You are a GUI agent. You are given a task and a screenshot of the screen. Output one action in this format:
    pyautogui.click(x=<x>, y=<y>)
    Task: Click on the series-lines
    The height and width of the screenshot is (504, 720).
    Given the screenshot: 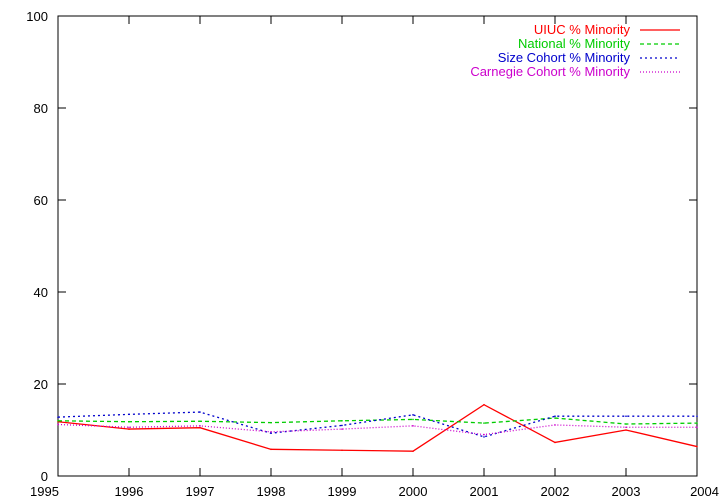 What is the action you would take?
    pyautogui.click(x=377, y=427)
    